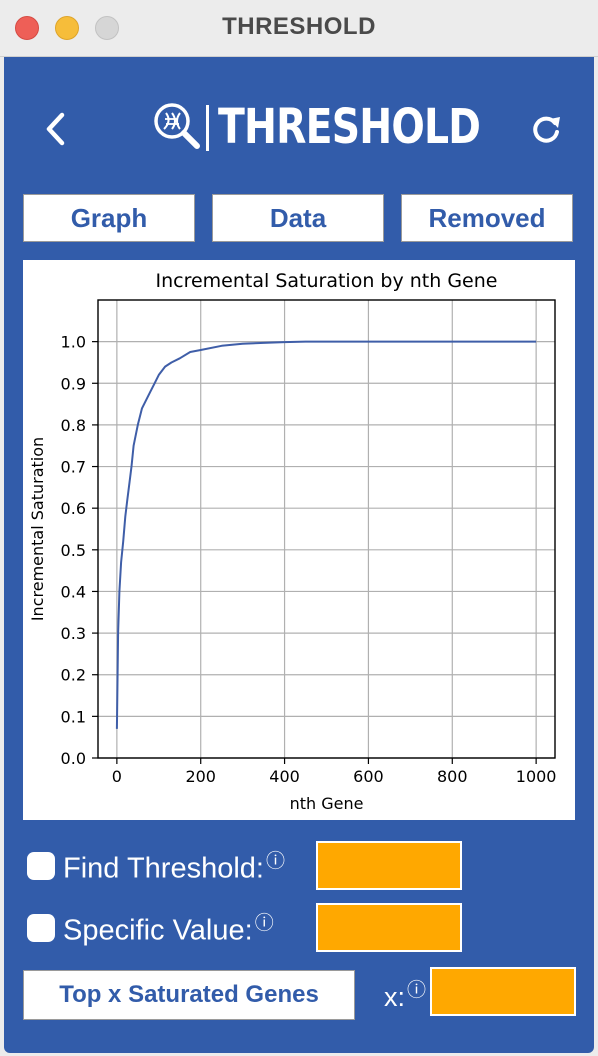  I want to click on specific-value-label: Specific Value: ⓘ, so click(168, 930).